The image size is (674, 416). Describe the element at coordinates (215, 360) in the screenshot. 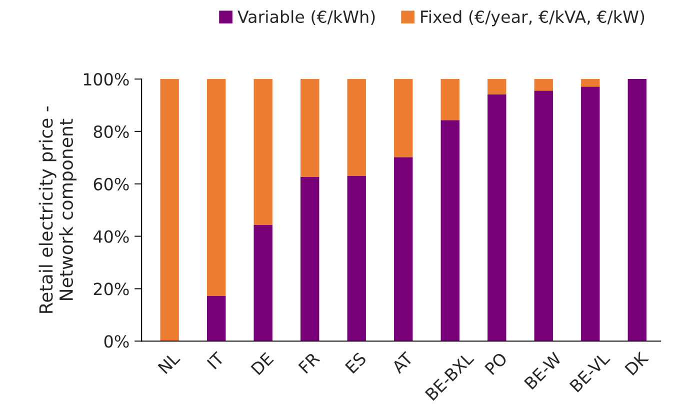

I see `x-tick-label: IT` at that location.